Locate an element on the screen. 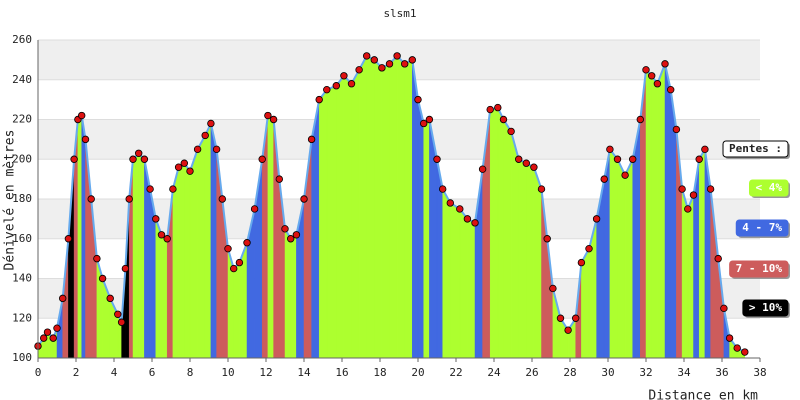 This screenshot has height=400, width=800. y-tick-label: 140 is located at coordinates (22, 278).